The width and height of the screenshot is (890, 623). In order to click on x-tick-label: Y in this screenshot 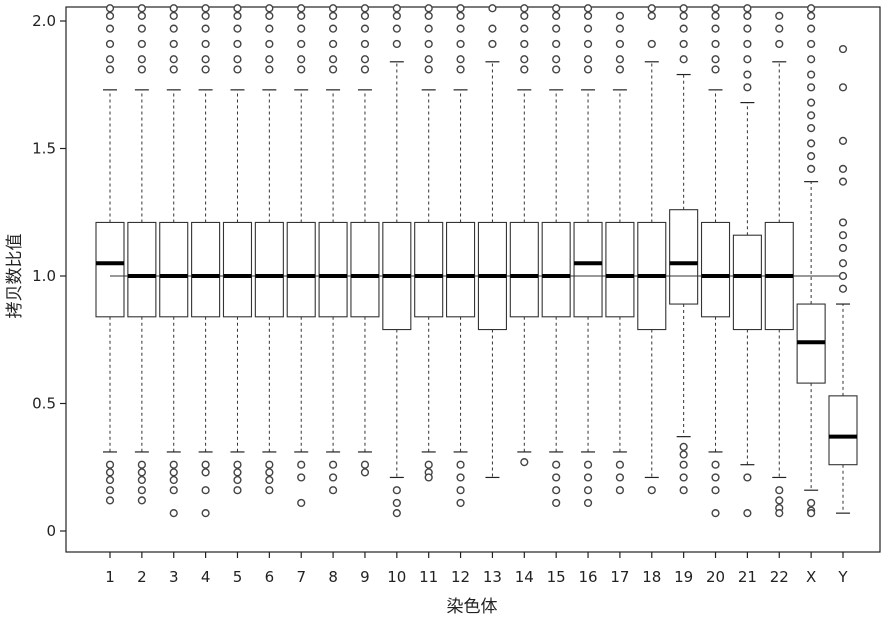, I will do `click(842, 577)`.